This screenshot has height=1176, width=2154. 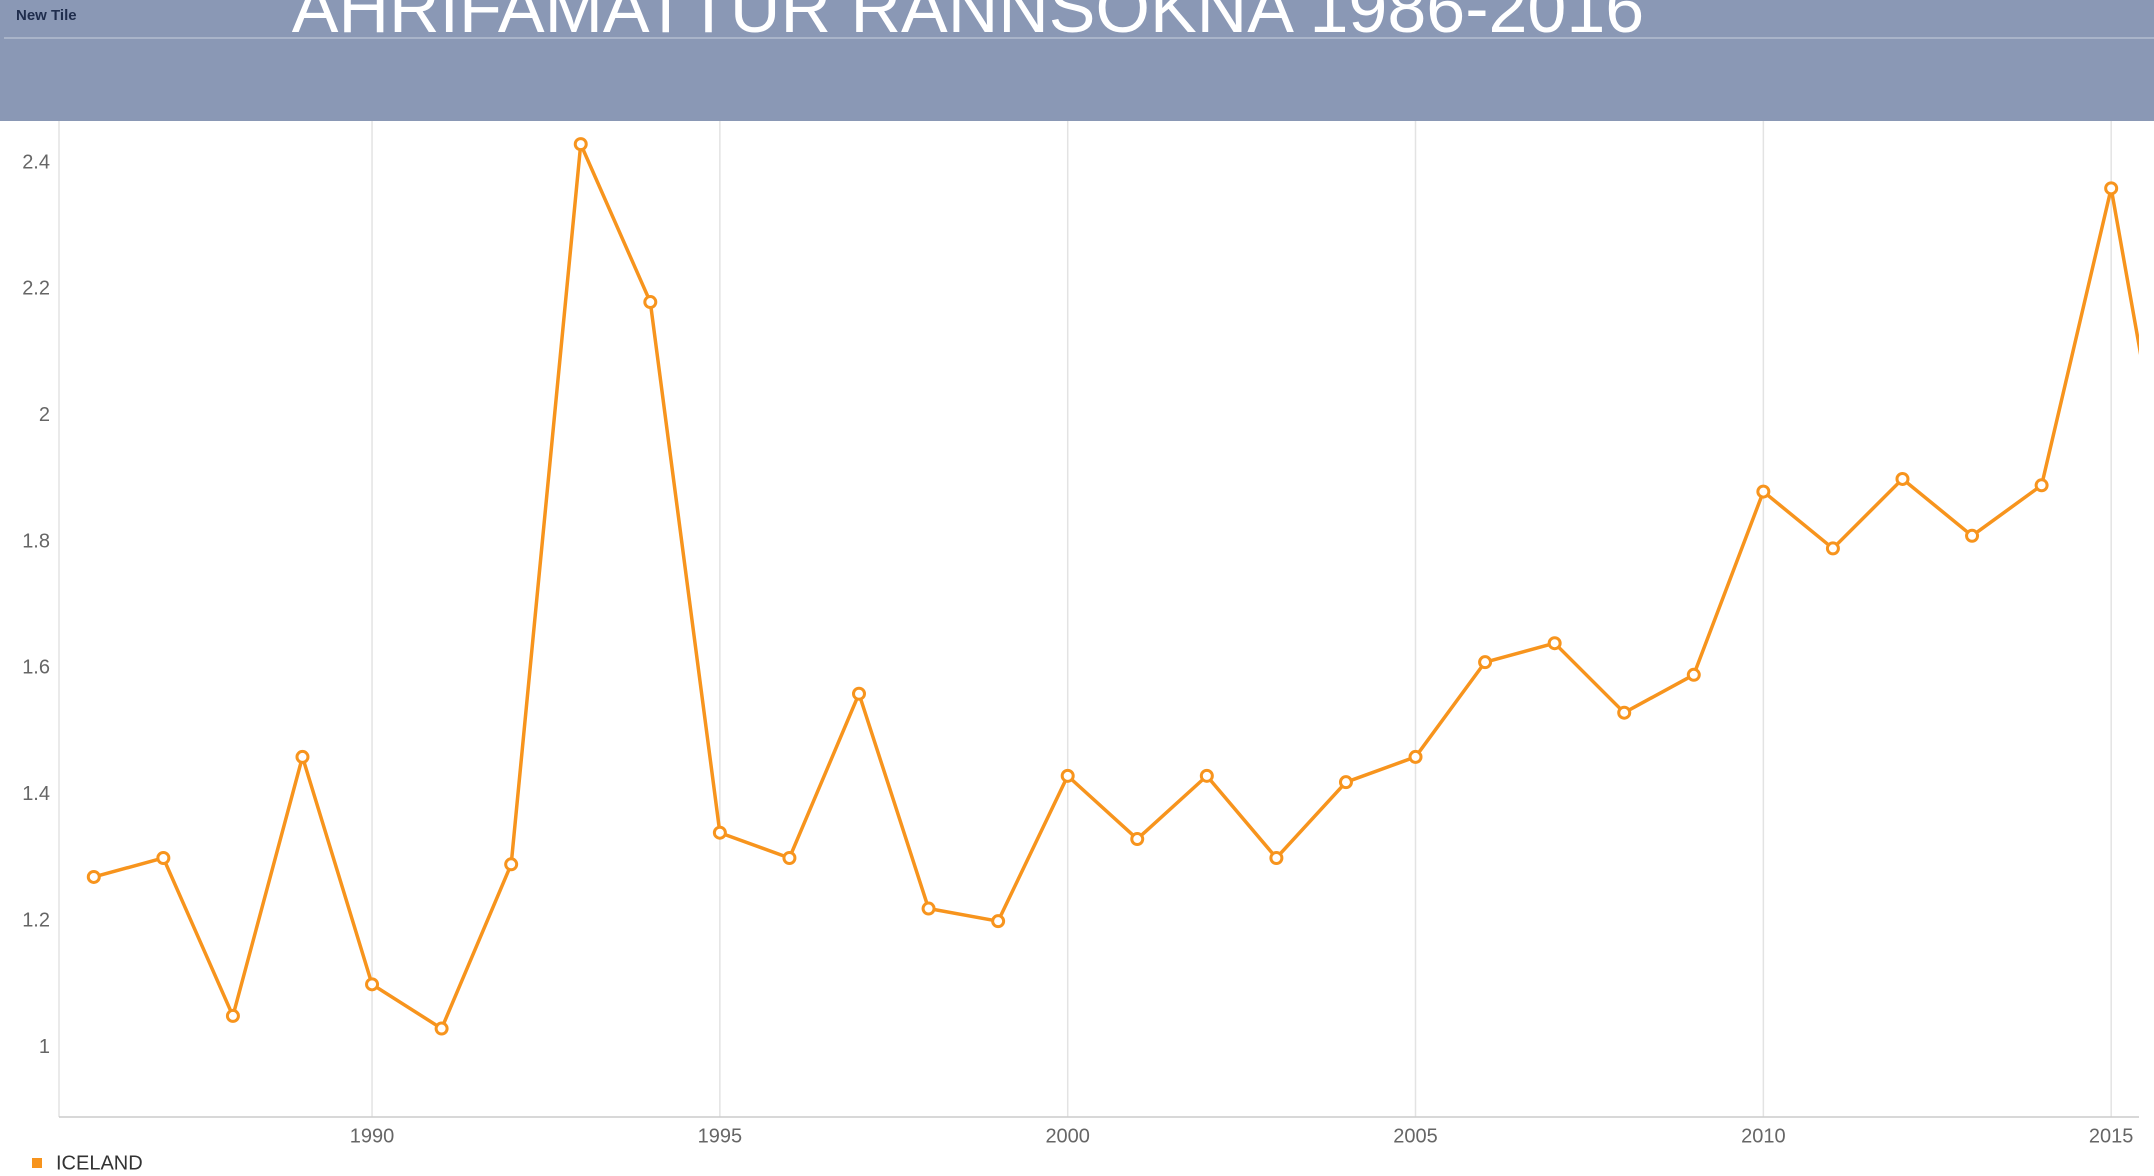 What do you see at coordinates (1415, 1136) in the screenshot?
I see `x-tick-label: 2005` at bounding box center [1415, 1136].